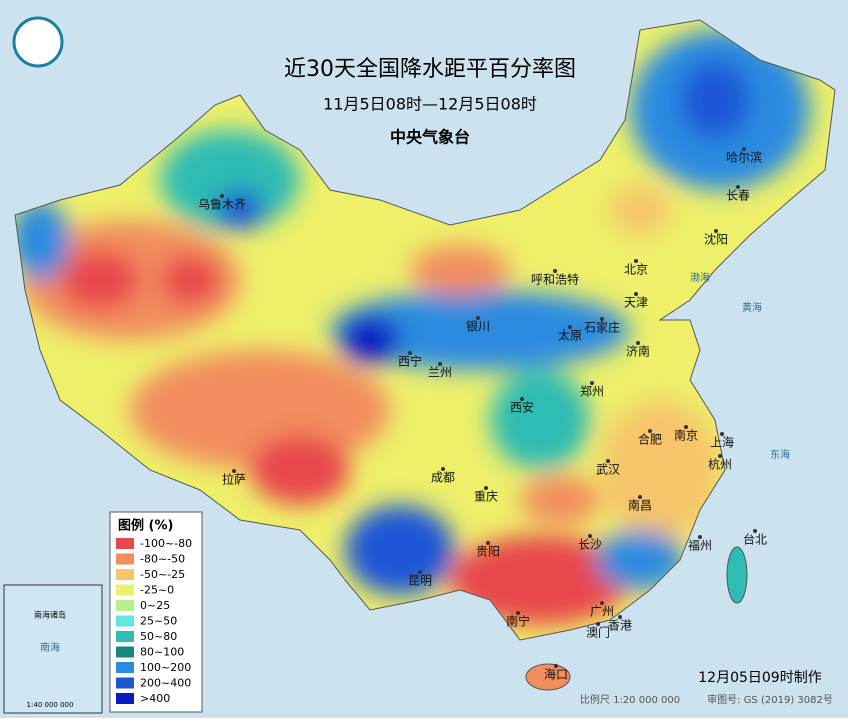 This screenshot has height=722, width=848. What do you see at coordinates (166, 543) in the screenshot?
I see `legend-label: -100~-80` at bounding box center [166, 543].